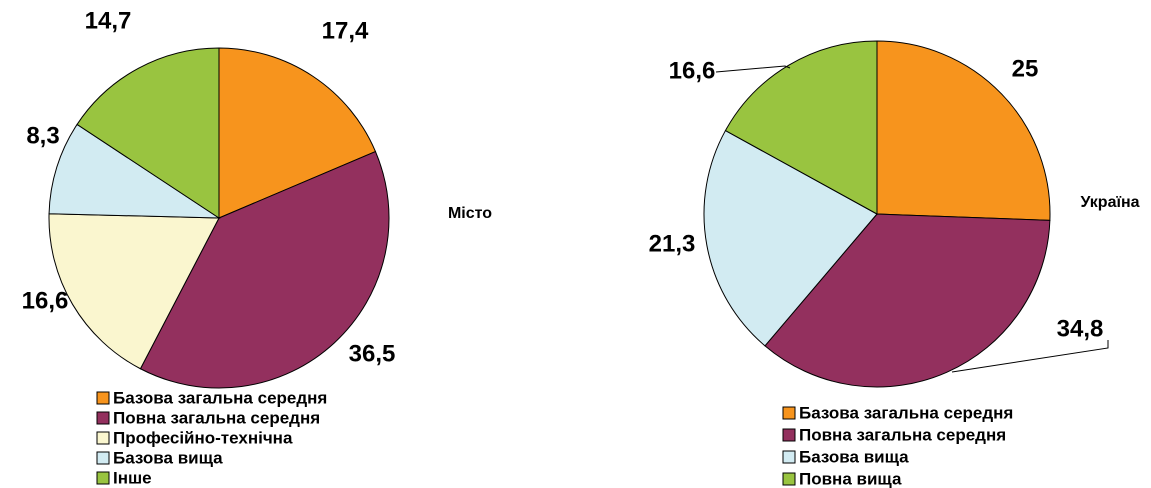  What do you see at coordinates (132, 477) in the screenshot?
I see `legend-label: Інше` at bounding box center [132, 477].